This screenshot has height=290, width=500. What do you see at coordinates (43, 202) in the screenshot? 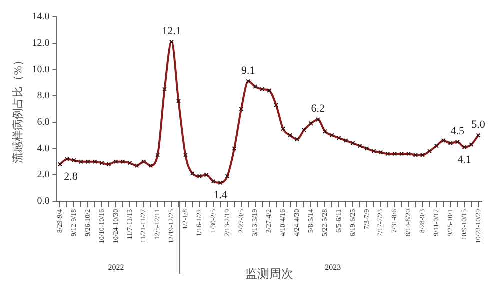
I see `y-tick-label: 0.0` at bounding box center [43, 202].